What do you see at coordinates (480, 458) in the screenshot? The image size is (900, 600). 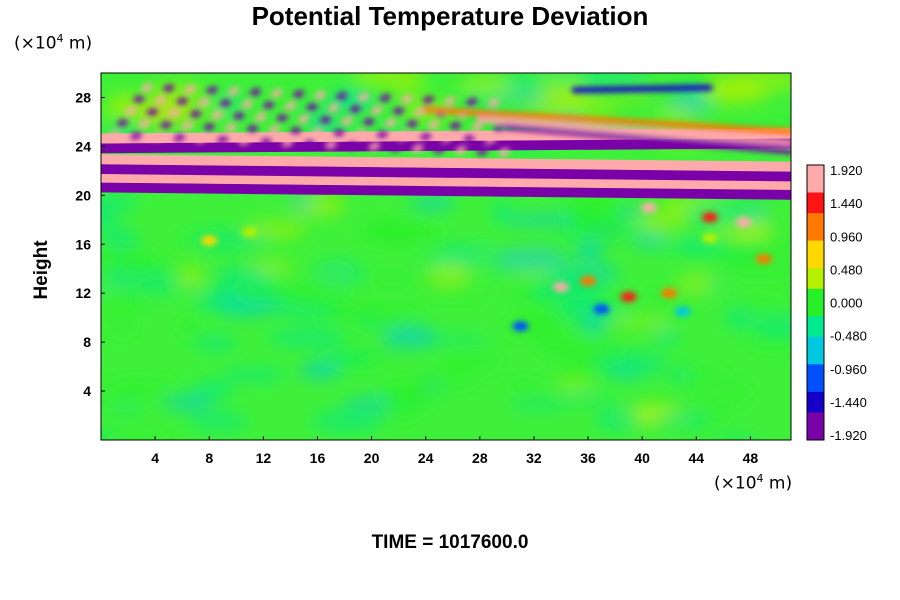 I see `x-tick-label: 28` at bounding box center [480, 458].